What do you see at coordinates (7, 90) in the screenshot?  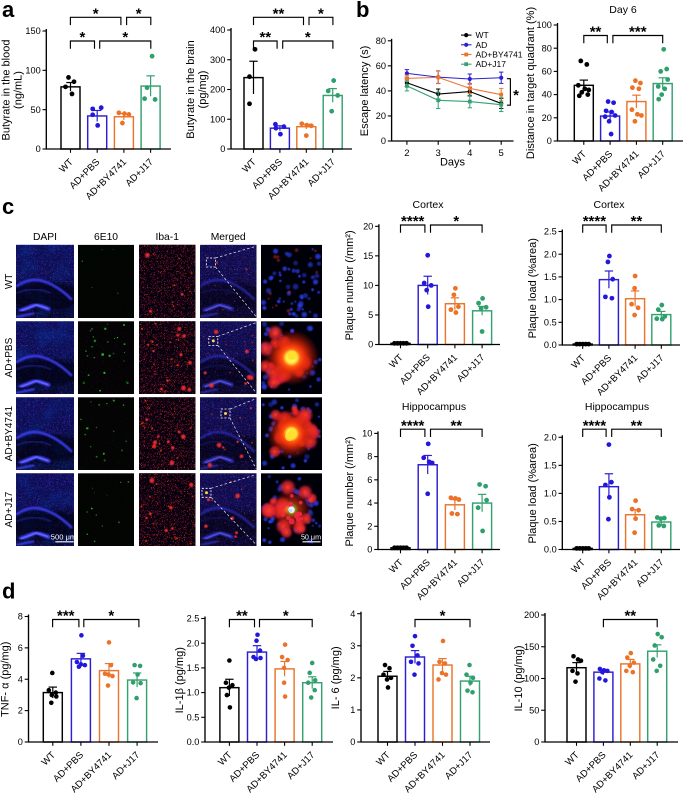 I see `svg-text: Butyrate in the blood` at bounding box center [7, 90].